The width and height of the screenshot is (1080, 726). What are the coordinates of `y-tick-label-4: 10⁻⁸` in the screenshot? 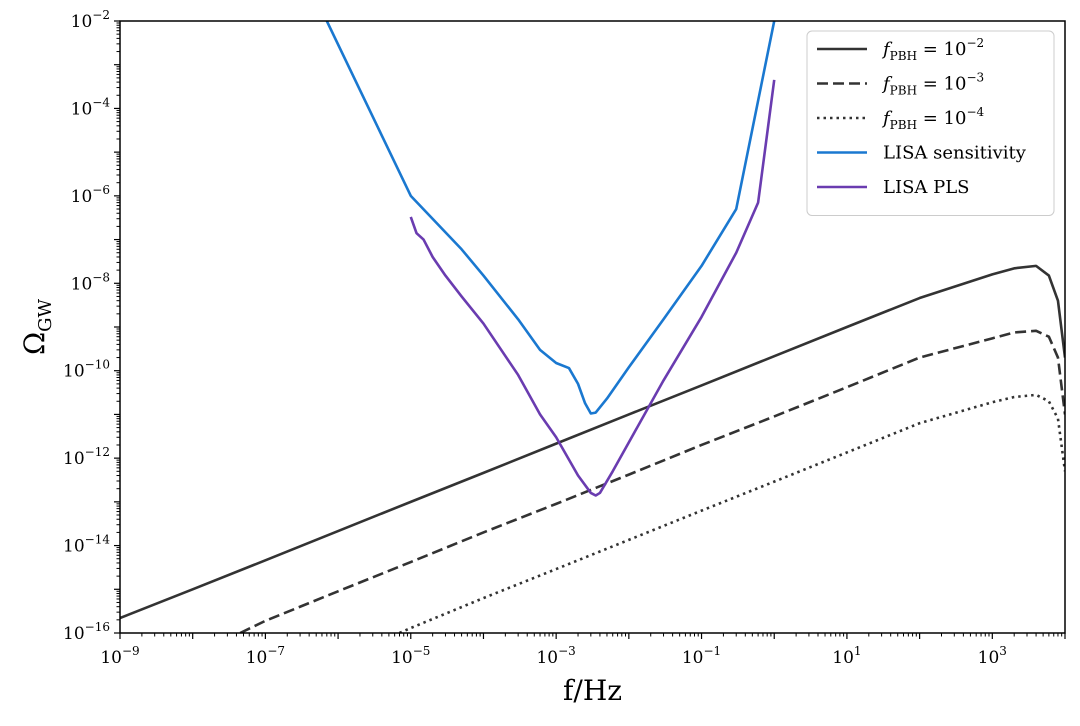 It's located at (90, 282).